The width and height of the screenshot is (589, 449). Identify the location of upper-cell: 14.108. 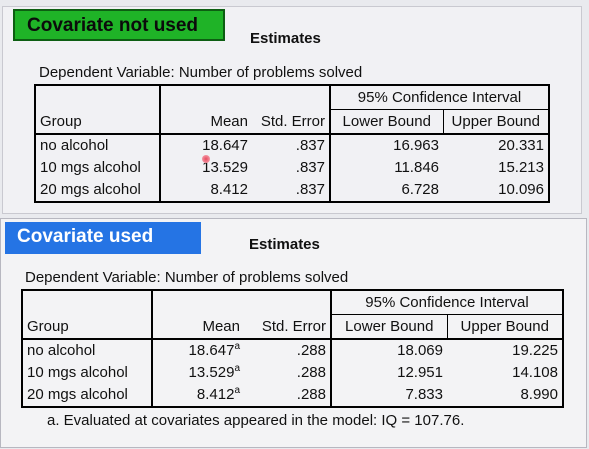
(505, 373).